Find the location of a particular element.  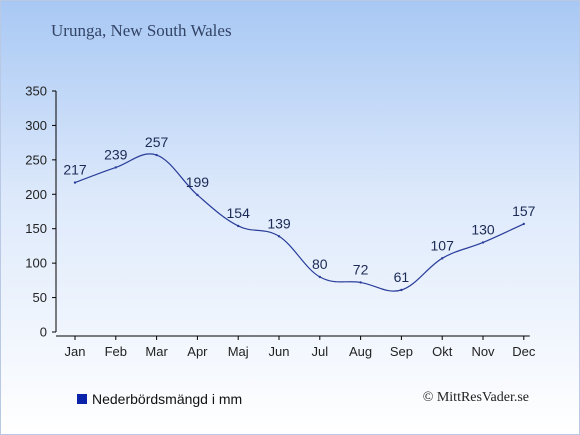

data-label: 72 is located at coordinates (361, 269).